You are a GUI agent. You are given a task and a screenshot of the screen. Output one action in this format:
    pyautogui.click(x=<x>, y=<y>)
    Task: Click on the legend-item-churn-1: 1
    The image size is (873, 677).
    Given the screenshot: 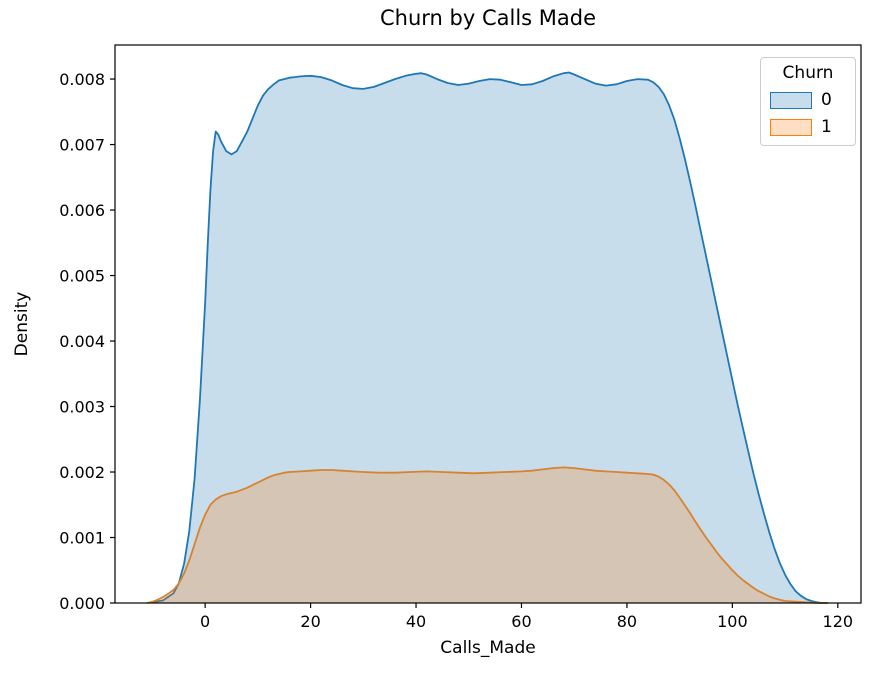 What is the action you would take?
    pyautogui.click(x=808, y=127)
    